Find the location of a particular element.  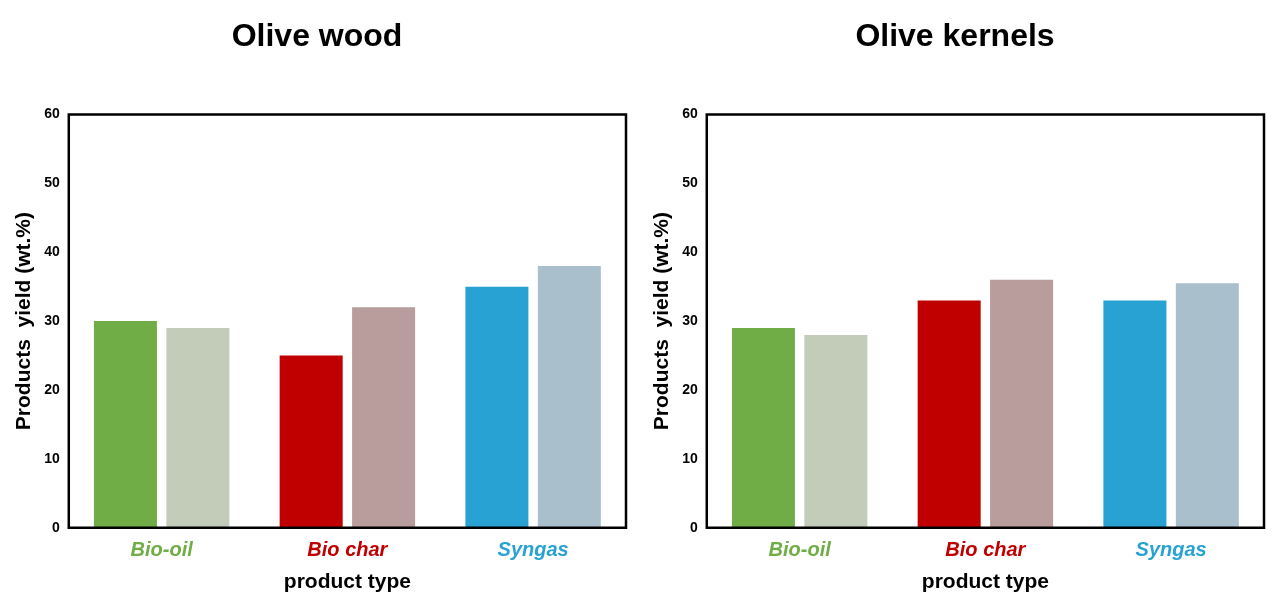

chart-title: Olive kernels is located at coordinates (955, 35).